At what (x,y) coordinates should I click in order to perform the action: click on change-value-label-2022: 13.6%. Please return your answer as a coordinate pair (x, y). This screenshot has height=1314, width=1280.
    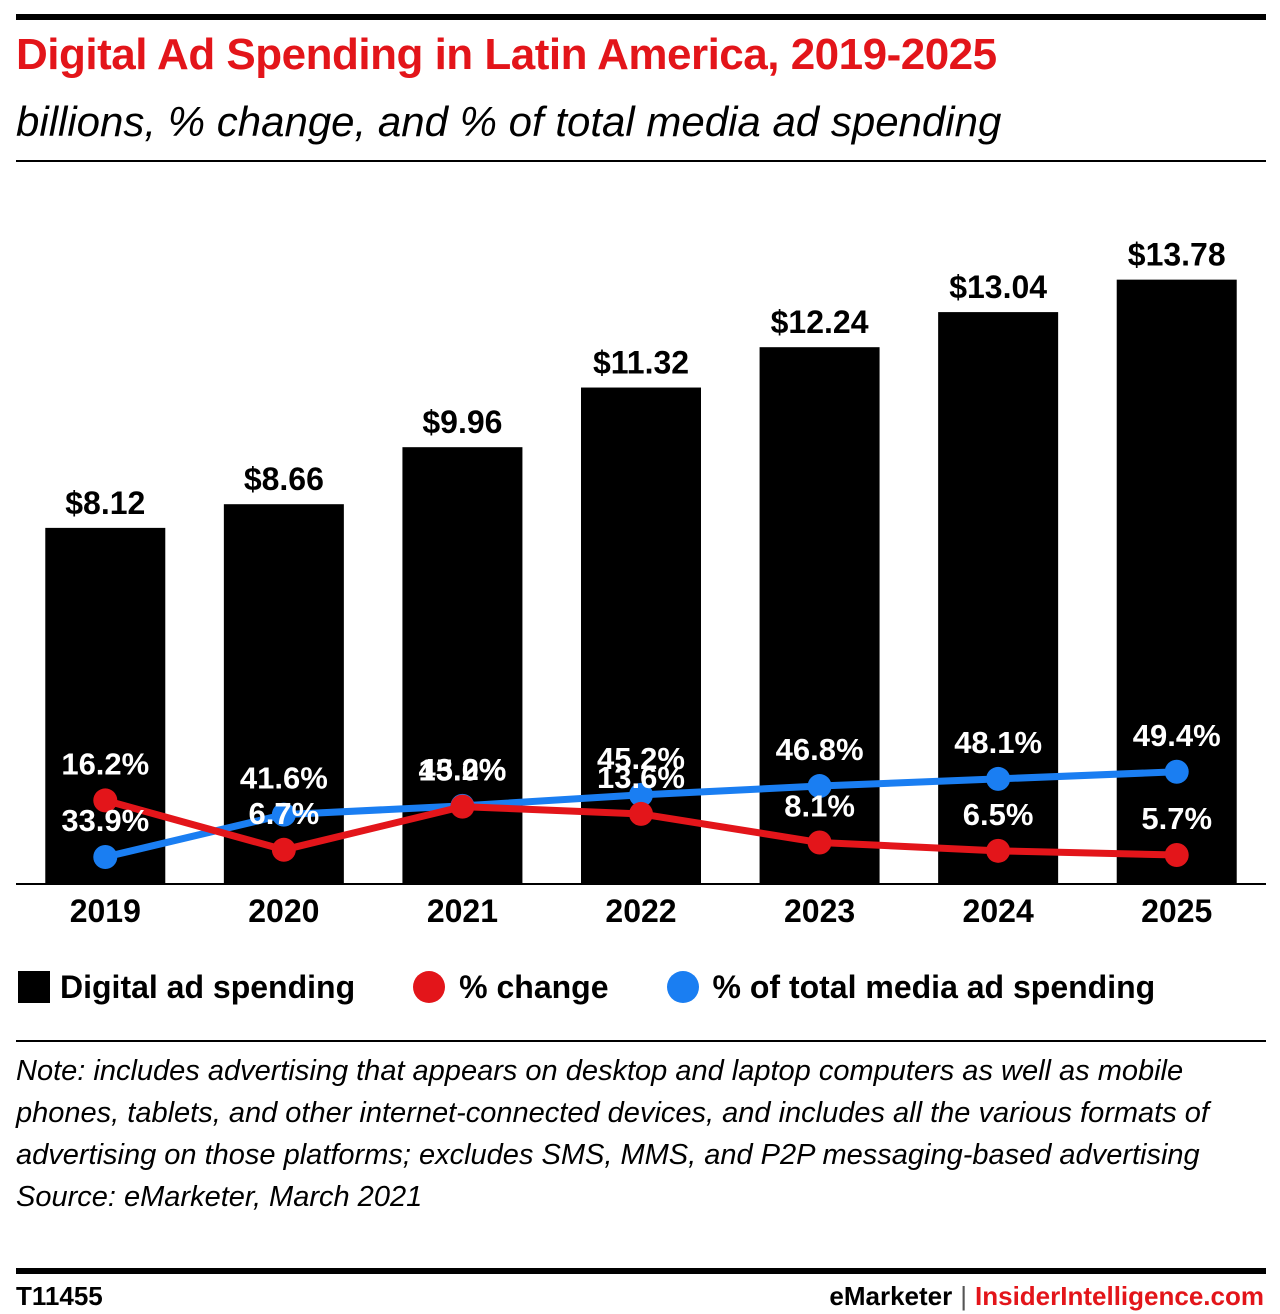
    Looking at the image, I should click on (641, 777).